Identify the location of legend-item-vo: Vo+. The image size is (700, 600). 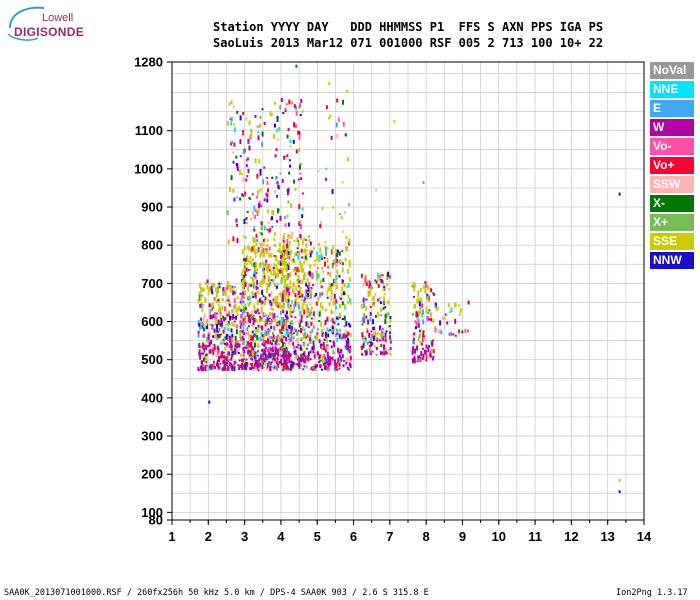
(672, 165).